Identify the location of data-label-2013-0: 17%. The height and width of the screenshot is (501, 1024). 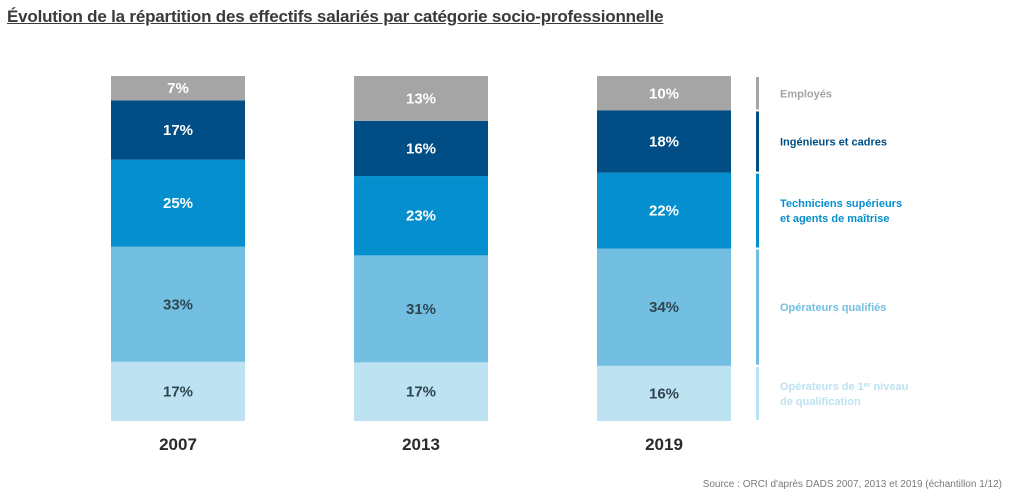
(421, 392).